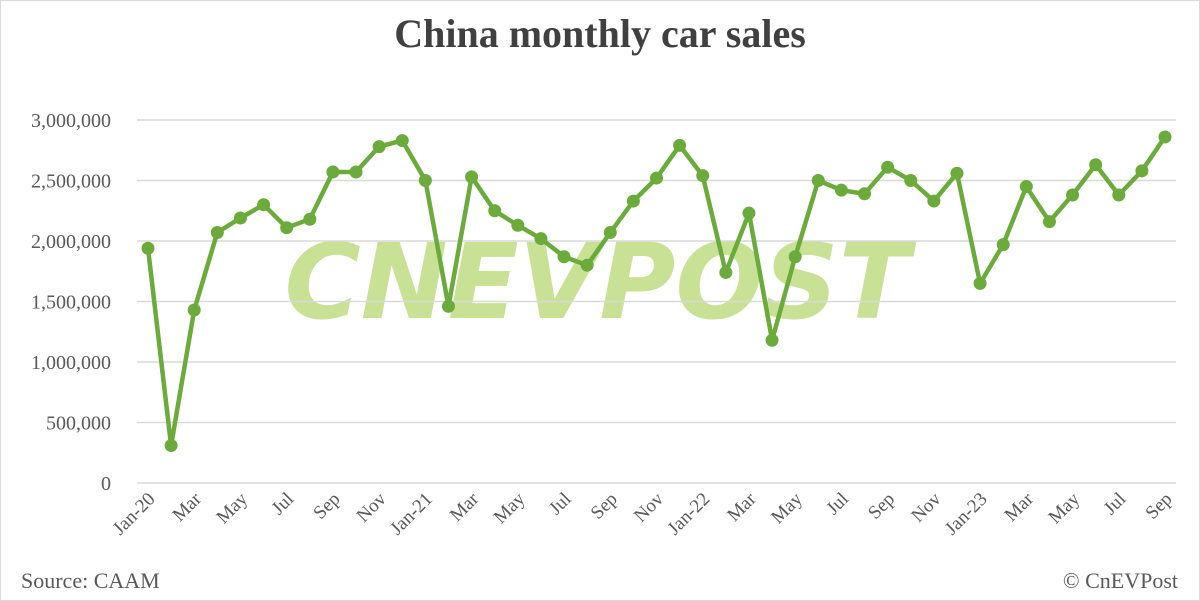 The height and width of the screenshot is (601, 1200). Describe the element at coordinates (600, 33) in the screenshot. I see `chart-title: China monthly car sales` at that location.